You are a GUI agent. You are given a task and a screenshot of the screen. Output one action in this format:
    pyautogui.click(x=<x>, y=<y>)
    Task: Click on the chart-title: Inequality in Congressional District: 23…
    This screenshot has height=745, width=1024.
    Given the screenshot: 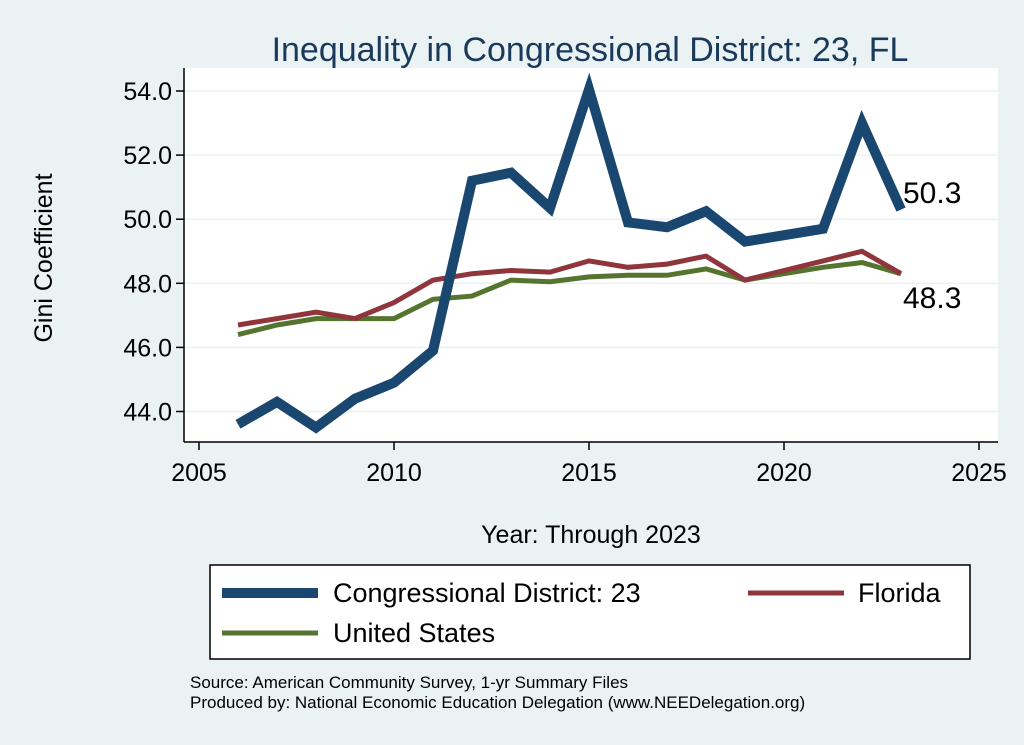 What is the action you would take?
    pyautogui.click(x=590, y=50)
    